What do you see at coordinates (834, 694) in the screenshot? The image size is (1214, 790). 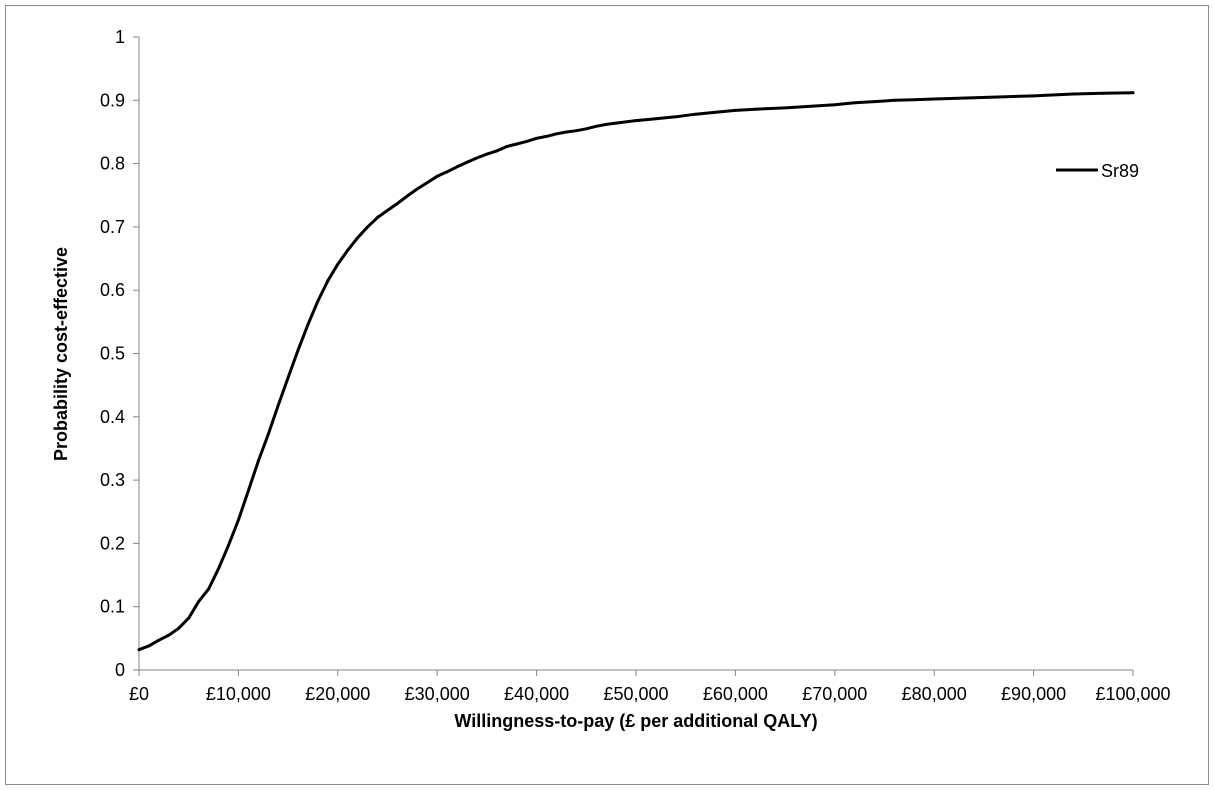 I see `x-tick-label: £70,000` at bounding box center [834, 694].